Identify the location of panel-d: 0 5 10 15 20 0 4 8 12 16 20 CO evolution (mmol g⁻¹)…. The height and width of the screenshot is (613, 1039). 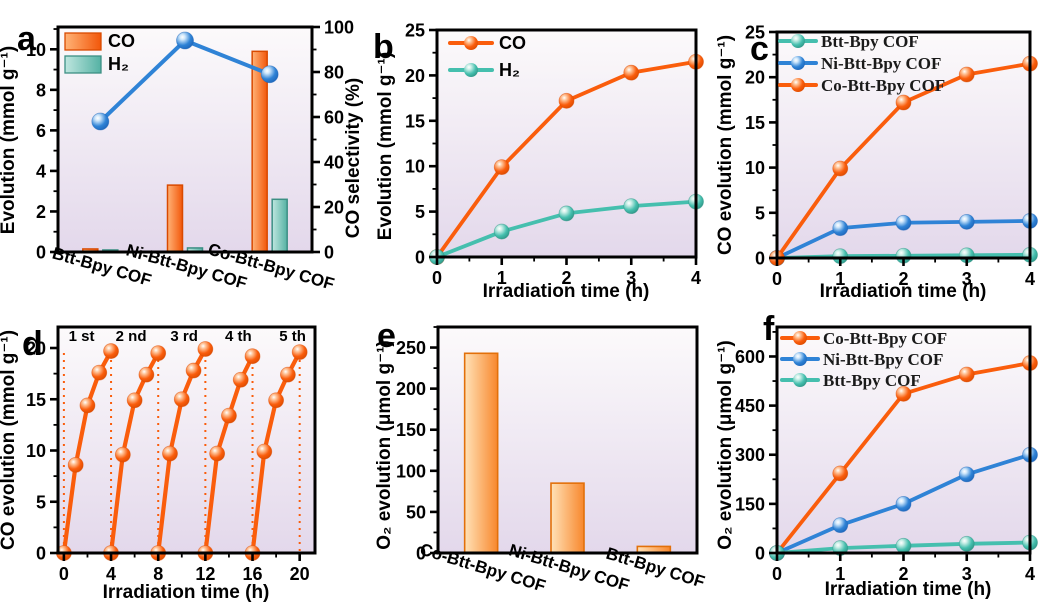
(158, 464).